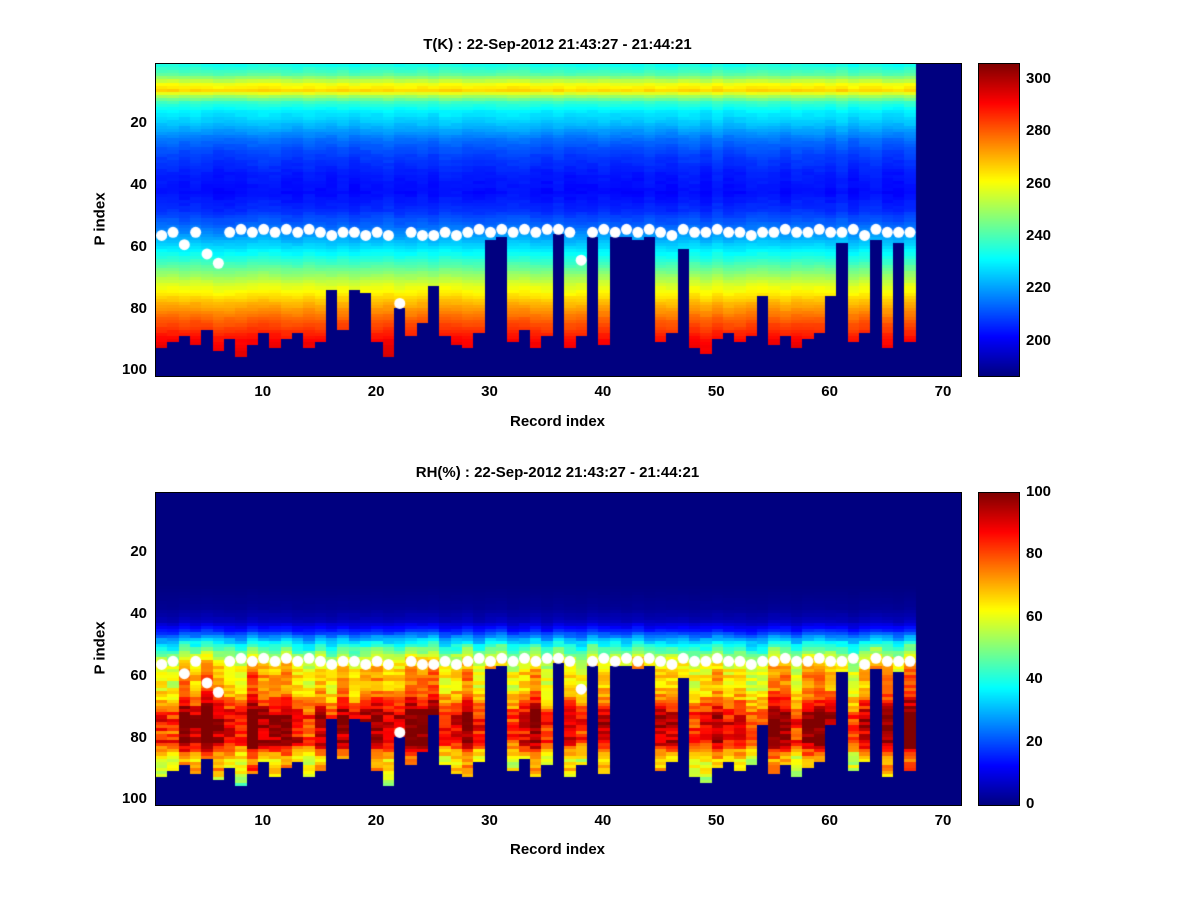  Describe the element at coordinates (557, 44) in the screenshot. I see `temperature-chart-title: T(K) : 22-Sep-2012 21:43:27 - 21:44:21` at that location.